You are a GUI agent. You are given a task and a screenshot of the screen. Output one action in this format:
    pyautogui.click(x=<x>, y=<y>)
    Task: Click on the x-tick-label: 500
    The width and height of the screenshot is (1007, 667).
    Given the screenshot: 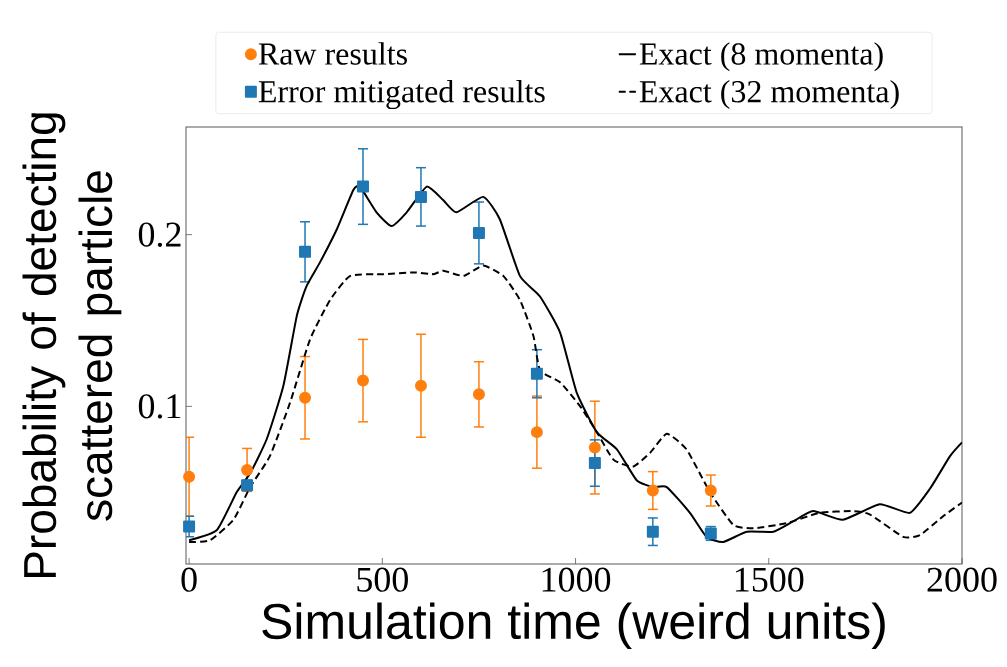 What is the action you would take?
    pyautogui.click(x=382, y=579)
    